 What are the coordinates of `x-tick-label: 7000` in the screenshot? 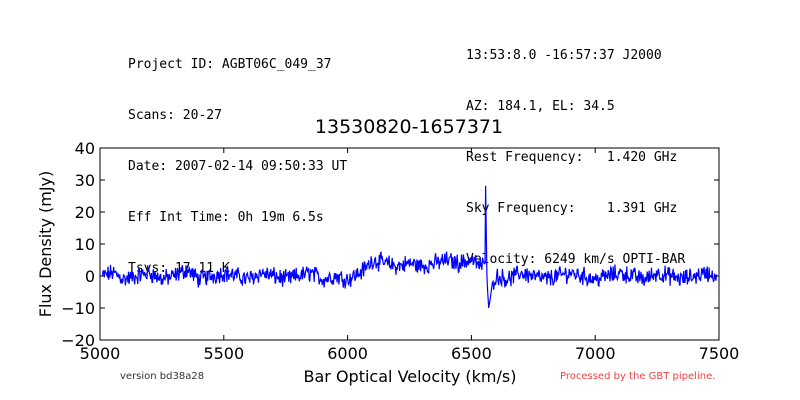 It's located at (595, 353).